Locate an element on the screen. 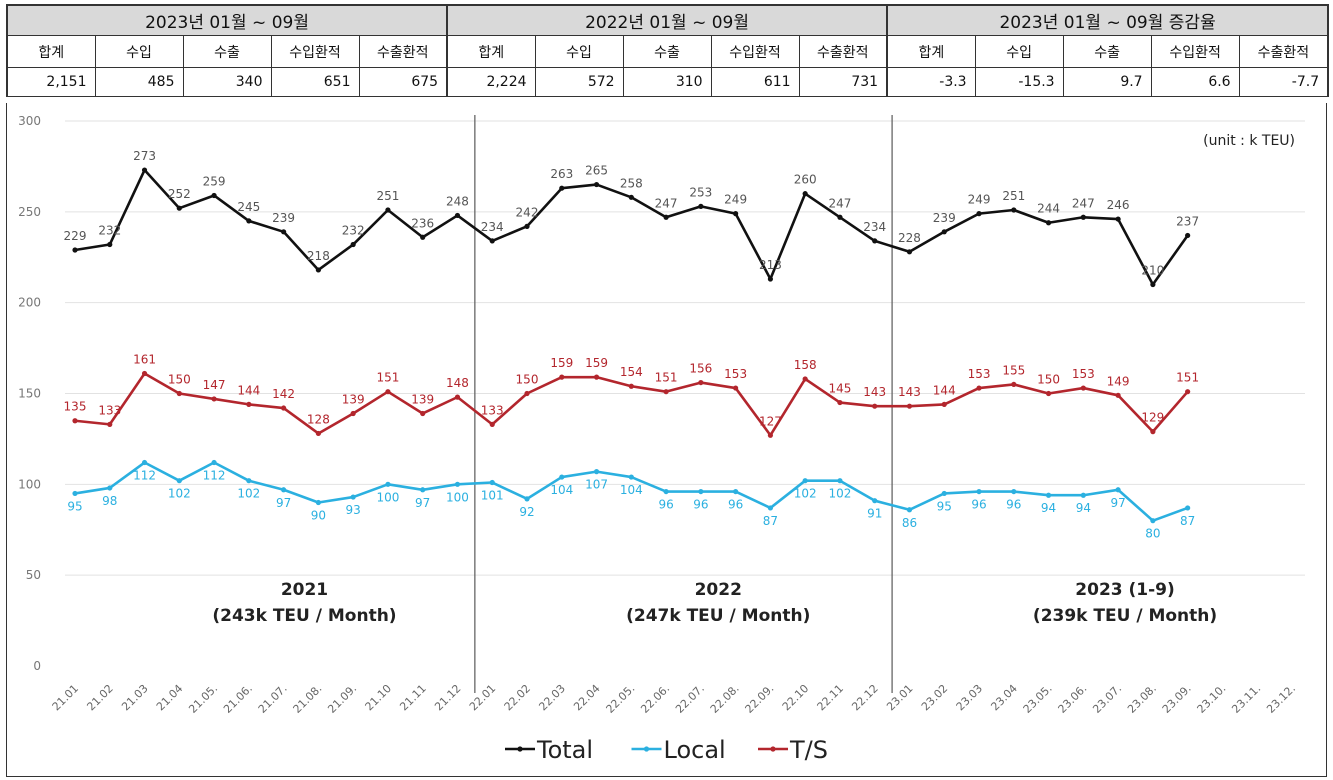  data-label: 232 is located at coordinates (109, 231).